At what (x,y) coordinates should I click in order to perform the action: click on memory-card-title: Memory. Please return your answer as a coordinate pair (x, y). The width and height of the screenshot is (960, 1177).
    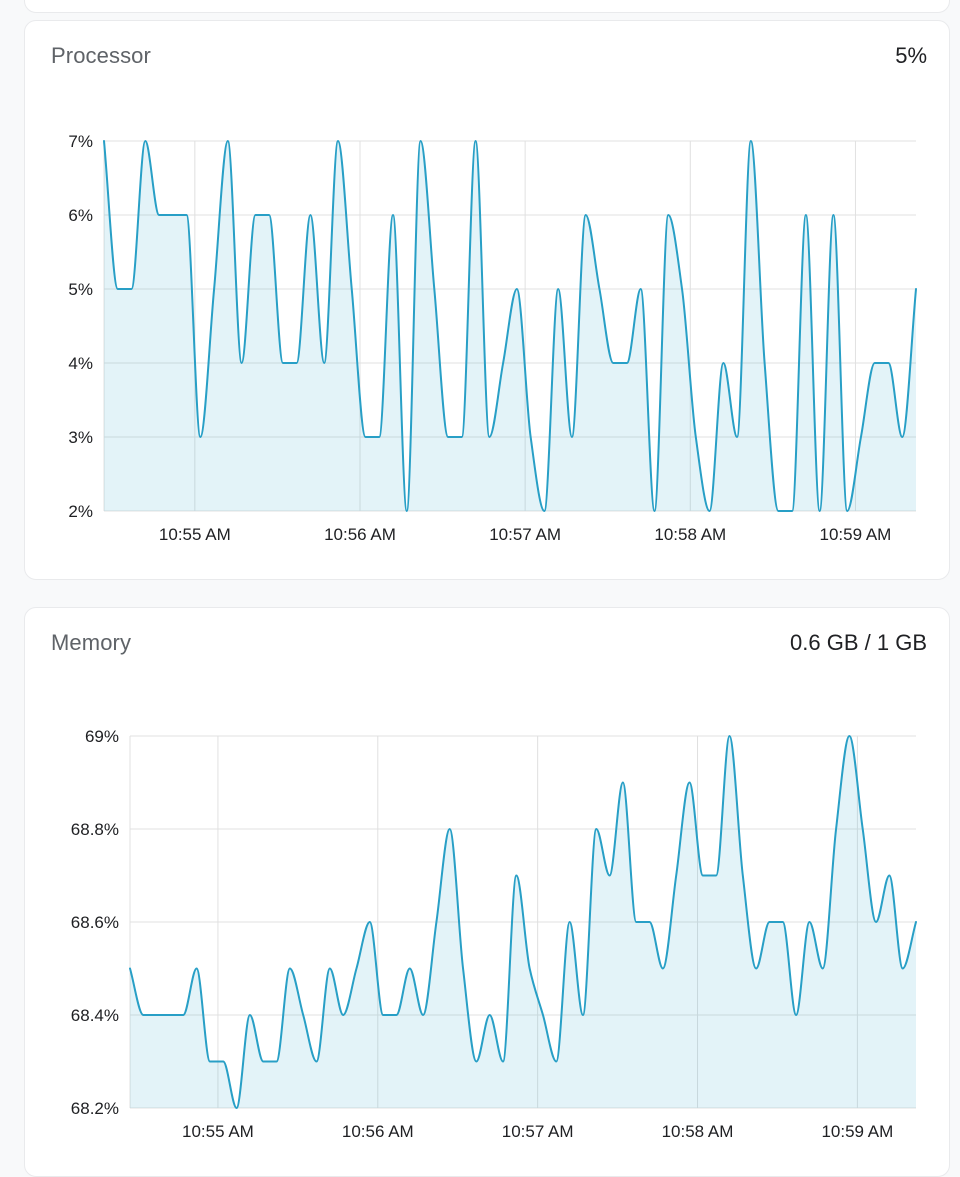
    Looking at the image, I should click on (91, 642).